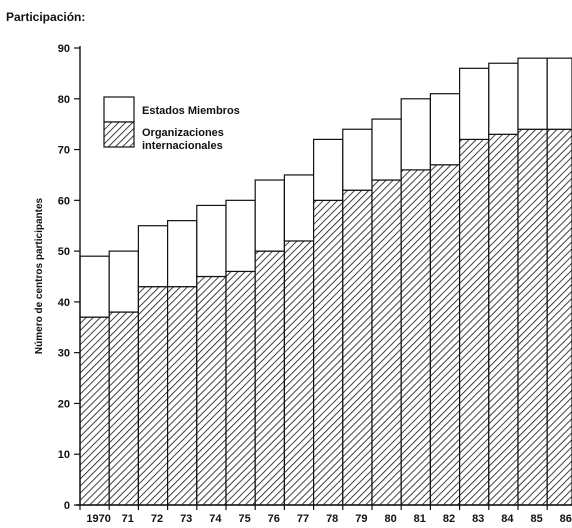 Image resolution: width=572 pixels, height=528 pixels. What do you see at coordinates (215, 519) in the screenshot?
I see `x-tick-label-74: 74` at bounding box center [215, 519].